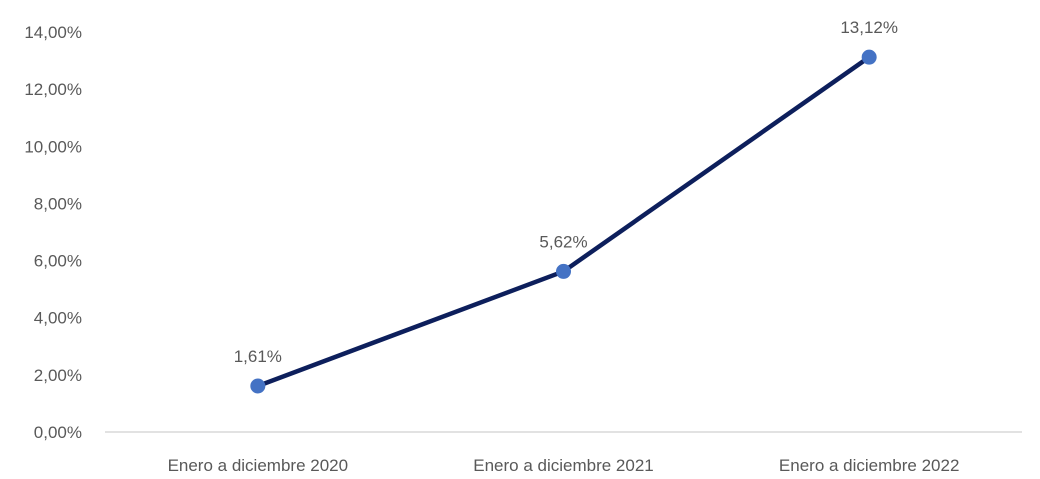 The image size is (1040, 479). Describe the element at coordinates (58, 432) in the screenshot. I see `y-tick-label: 0,00%` at that location.